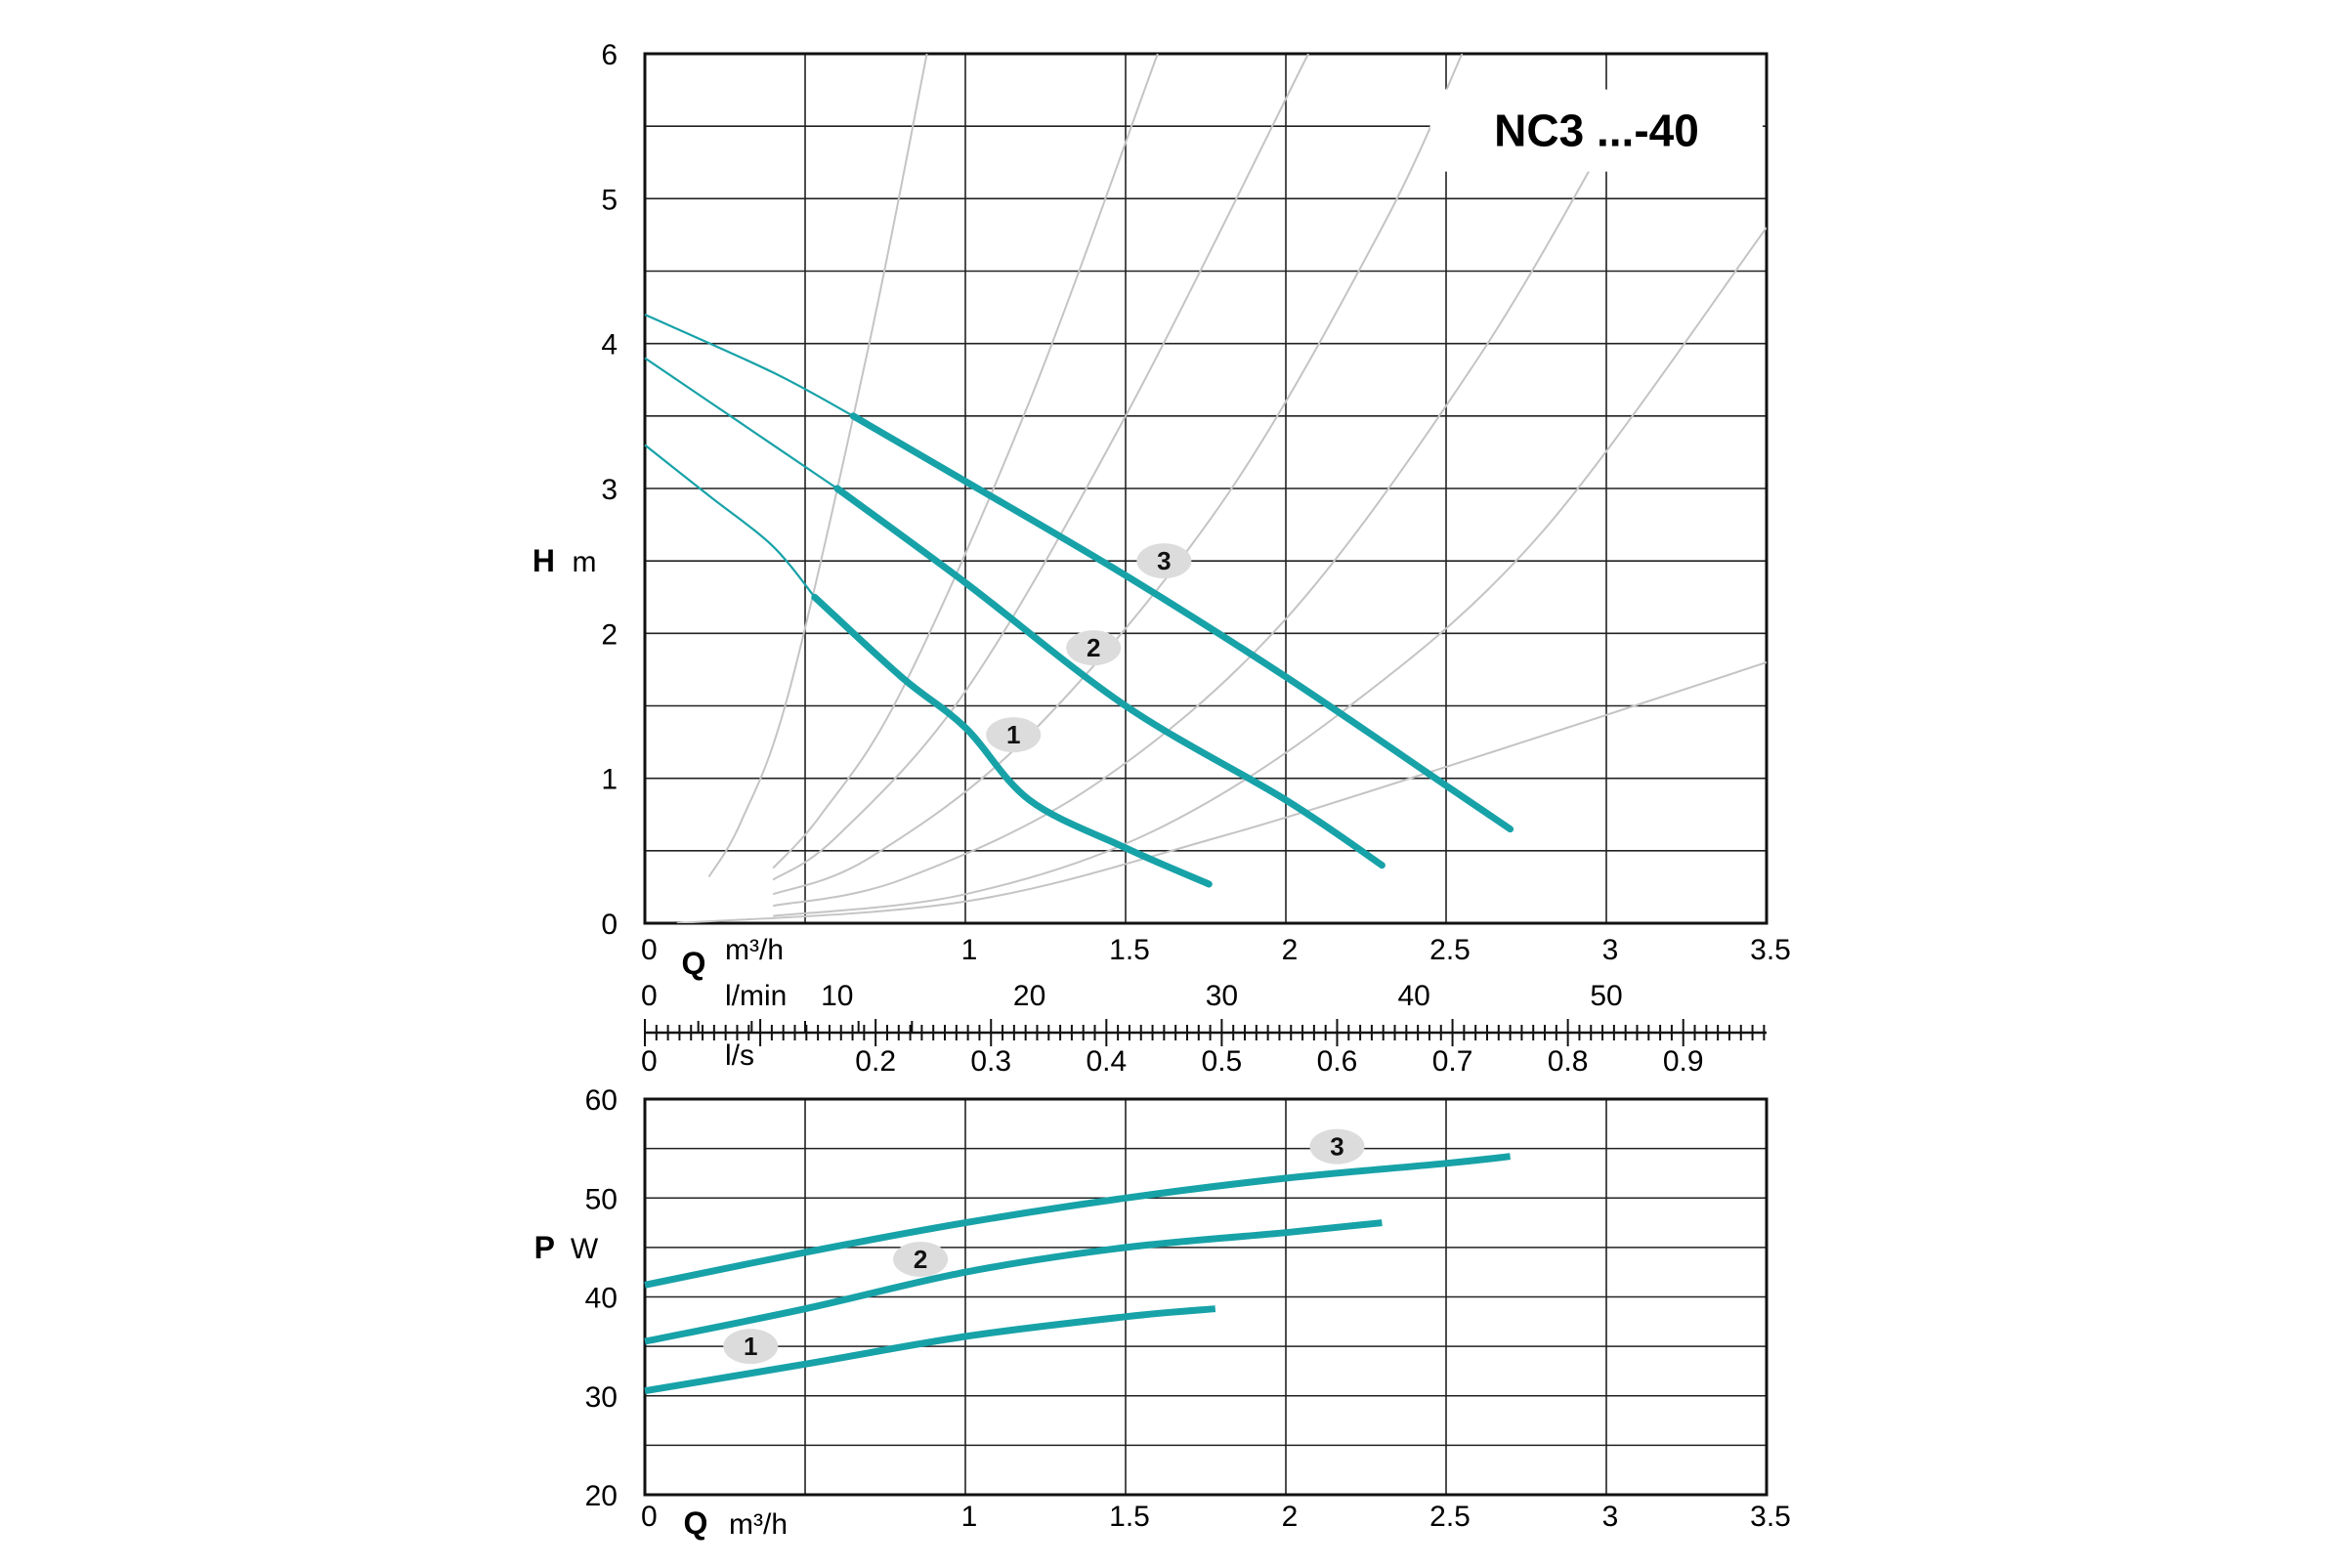  I want to click on power-y-tick-label: 60, so click(601, 1100).